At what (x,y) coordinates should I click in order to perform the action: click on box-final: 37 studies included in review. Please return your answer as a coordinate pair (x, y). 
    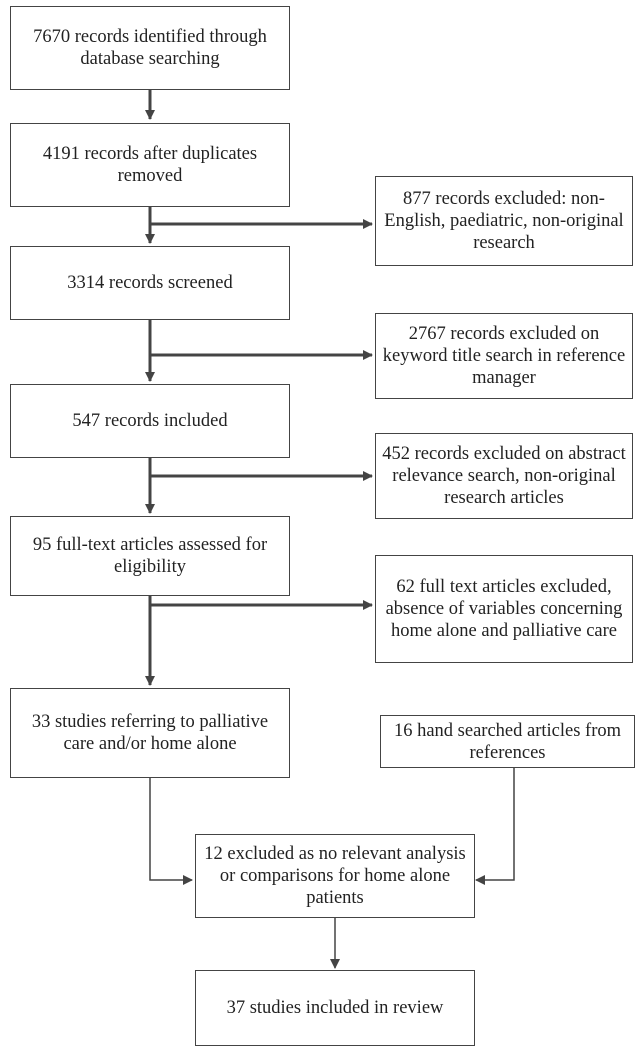
    Looking at the image, I should click on (335, 1008).